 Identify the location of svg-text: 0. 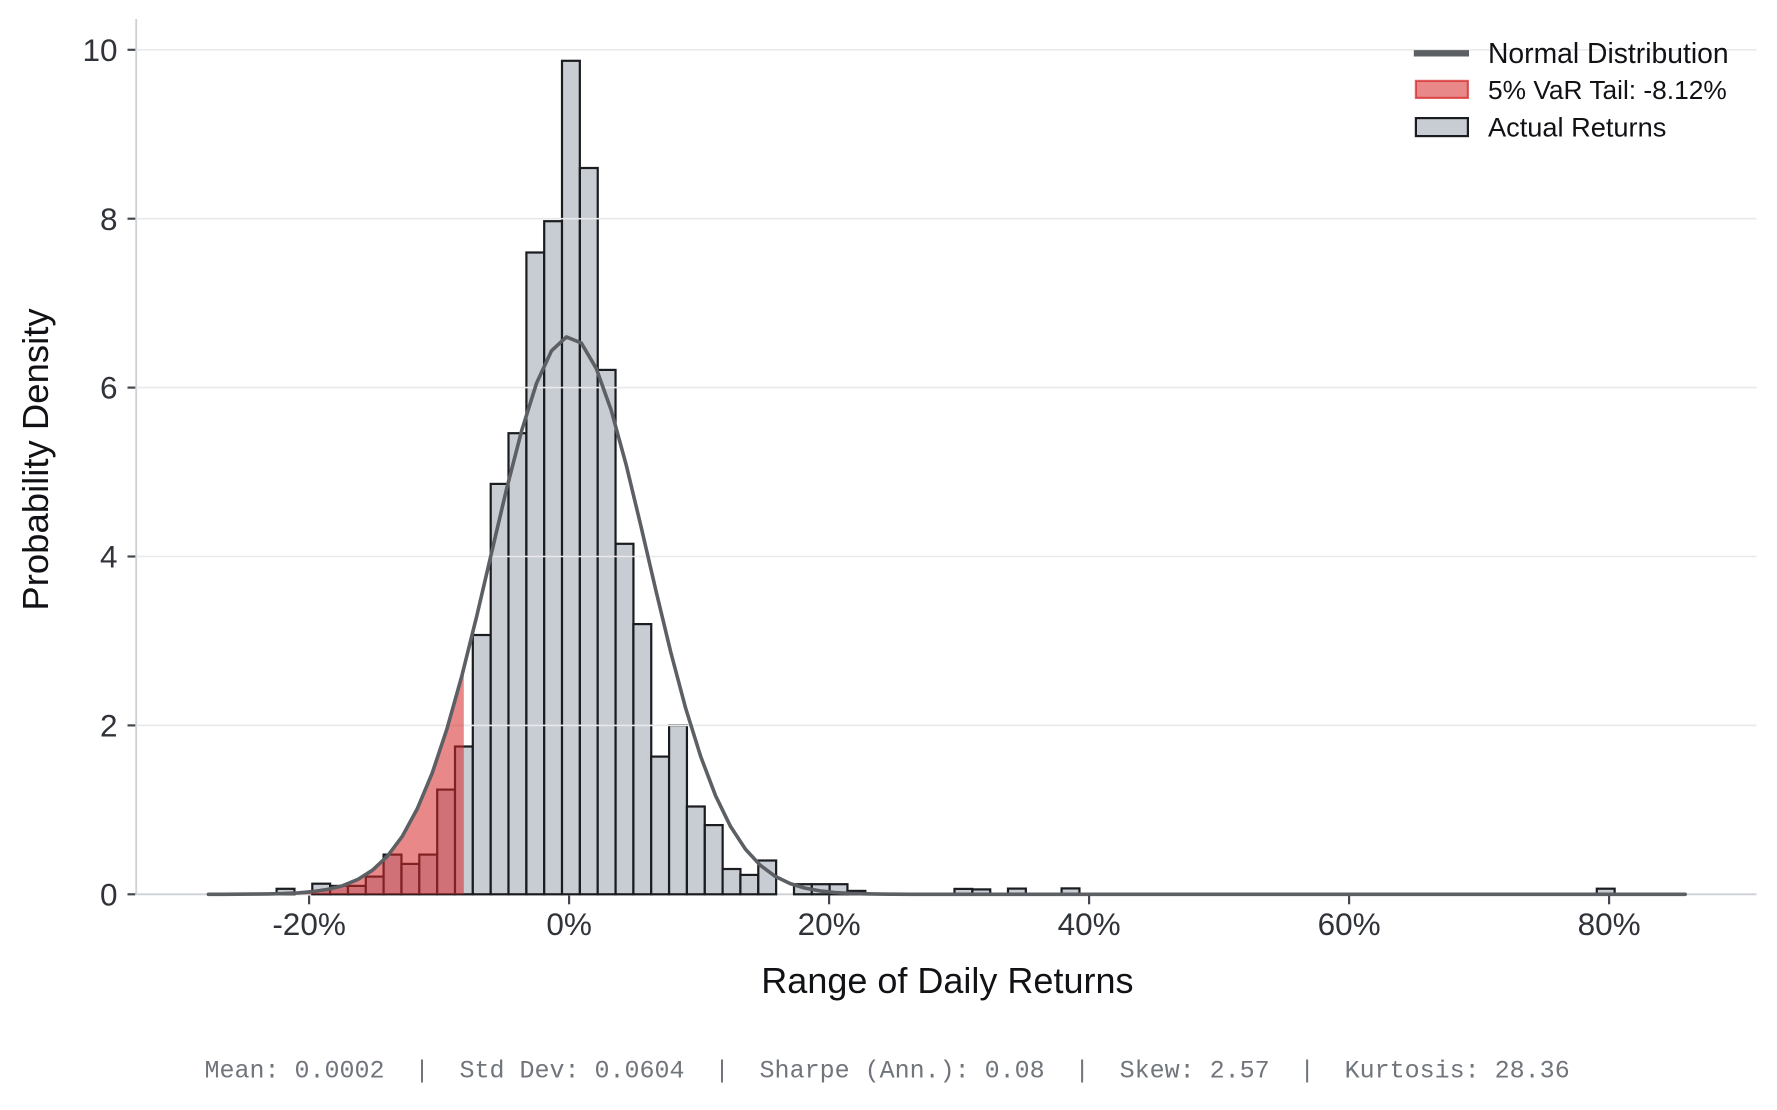
(109, 894).